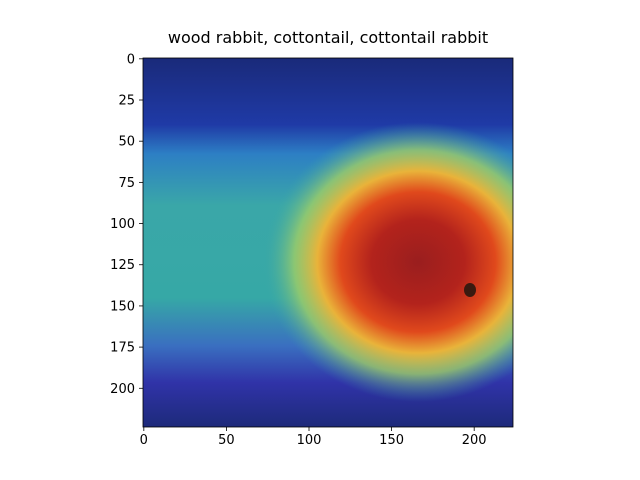 This screenshot has height=480, width=640. I want to click on y-tick-label: 125, so click(122, 265).